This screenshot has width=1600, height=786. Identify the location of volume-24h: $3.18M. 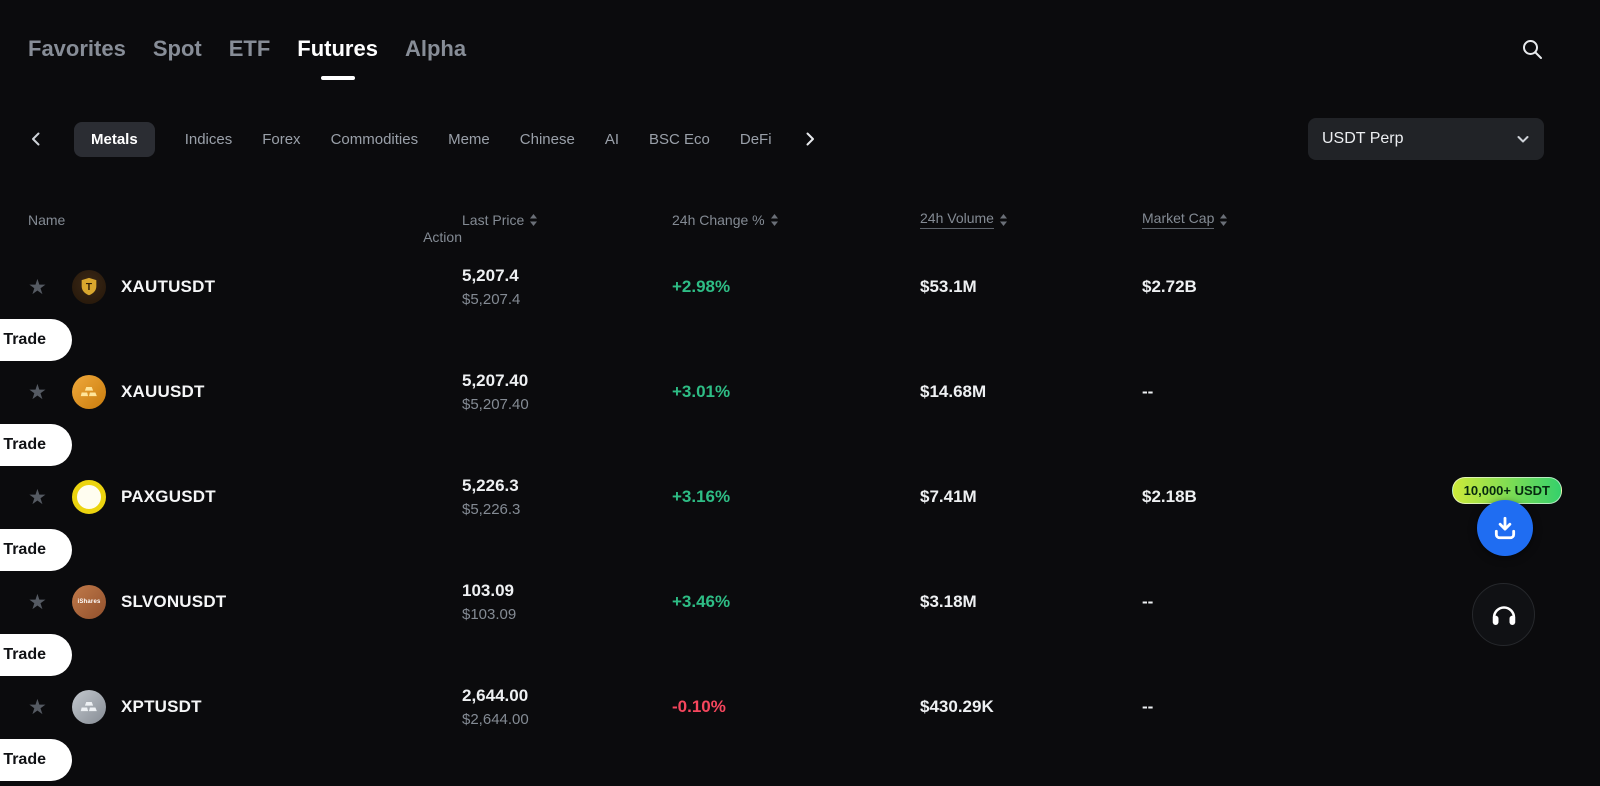
(948, 602).